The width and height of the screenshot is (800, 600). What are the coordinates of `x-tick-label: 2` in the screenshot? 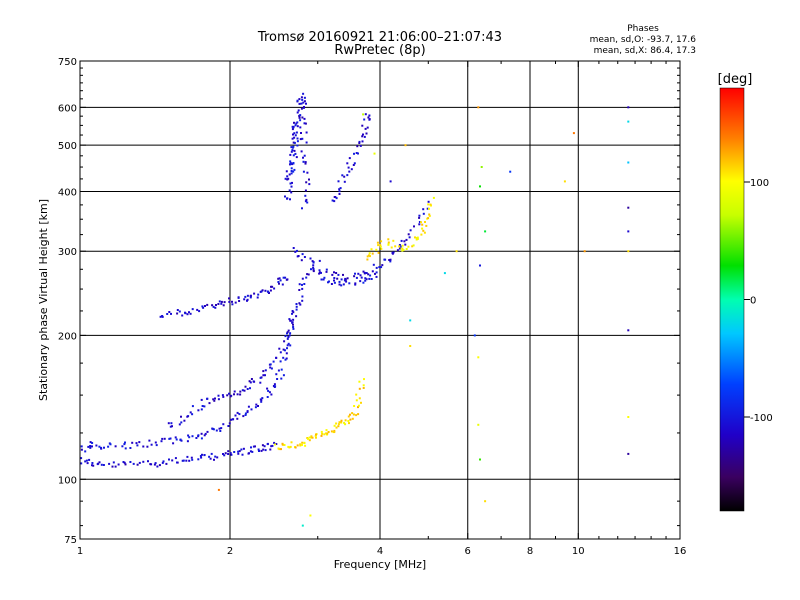 It's located at (230, 551).